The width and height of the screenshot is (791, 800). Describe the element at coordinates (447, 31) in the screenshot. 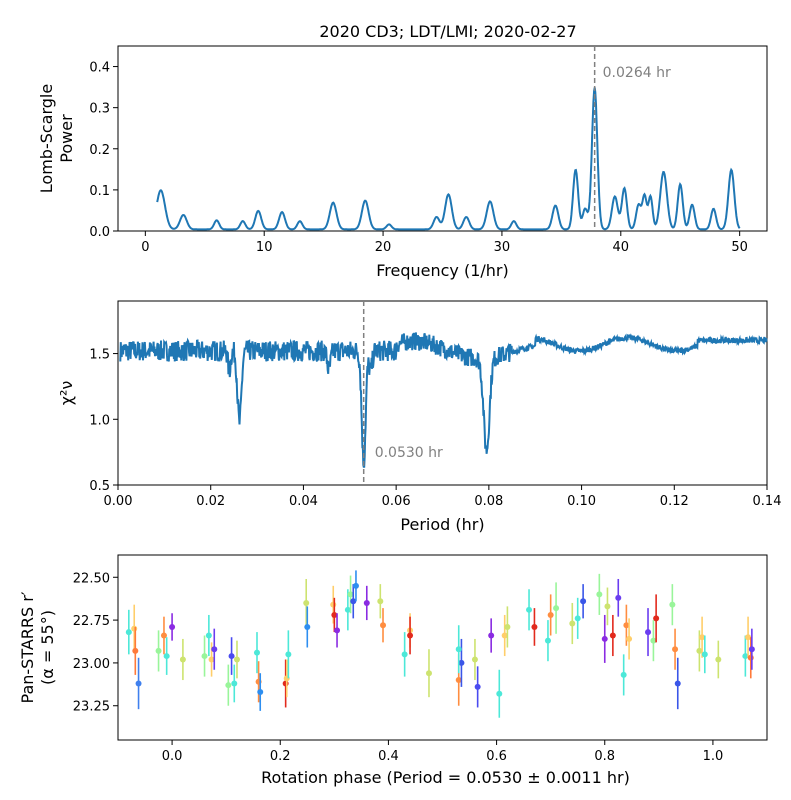

I see `figure-title: 2020 CD3; LDT/LMI; 2020-02-27` at that location.